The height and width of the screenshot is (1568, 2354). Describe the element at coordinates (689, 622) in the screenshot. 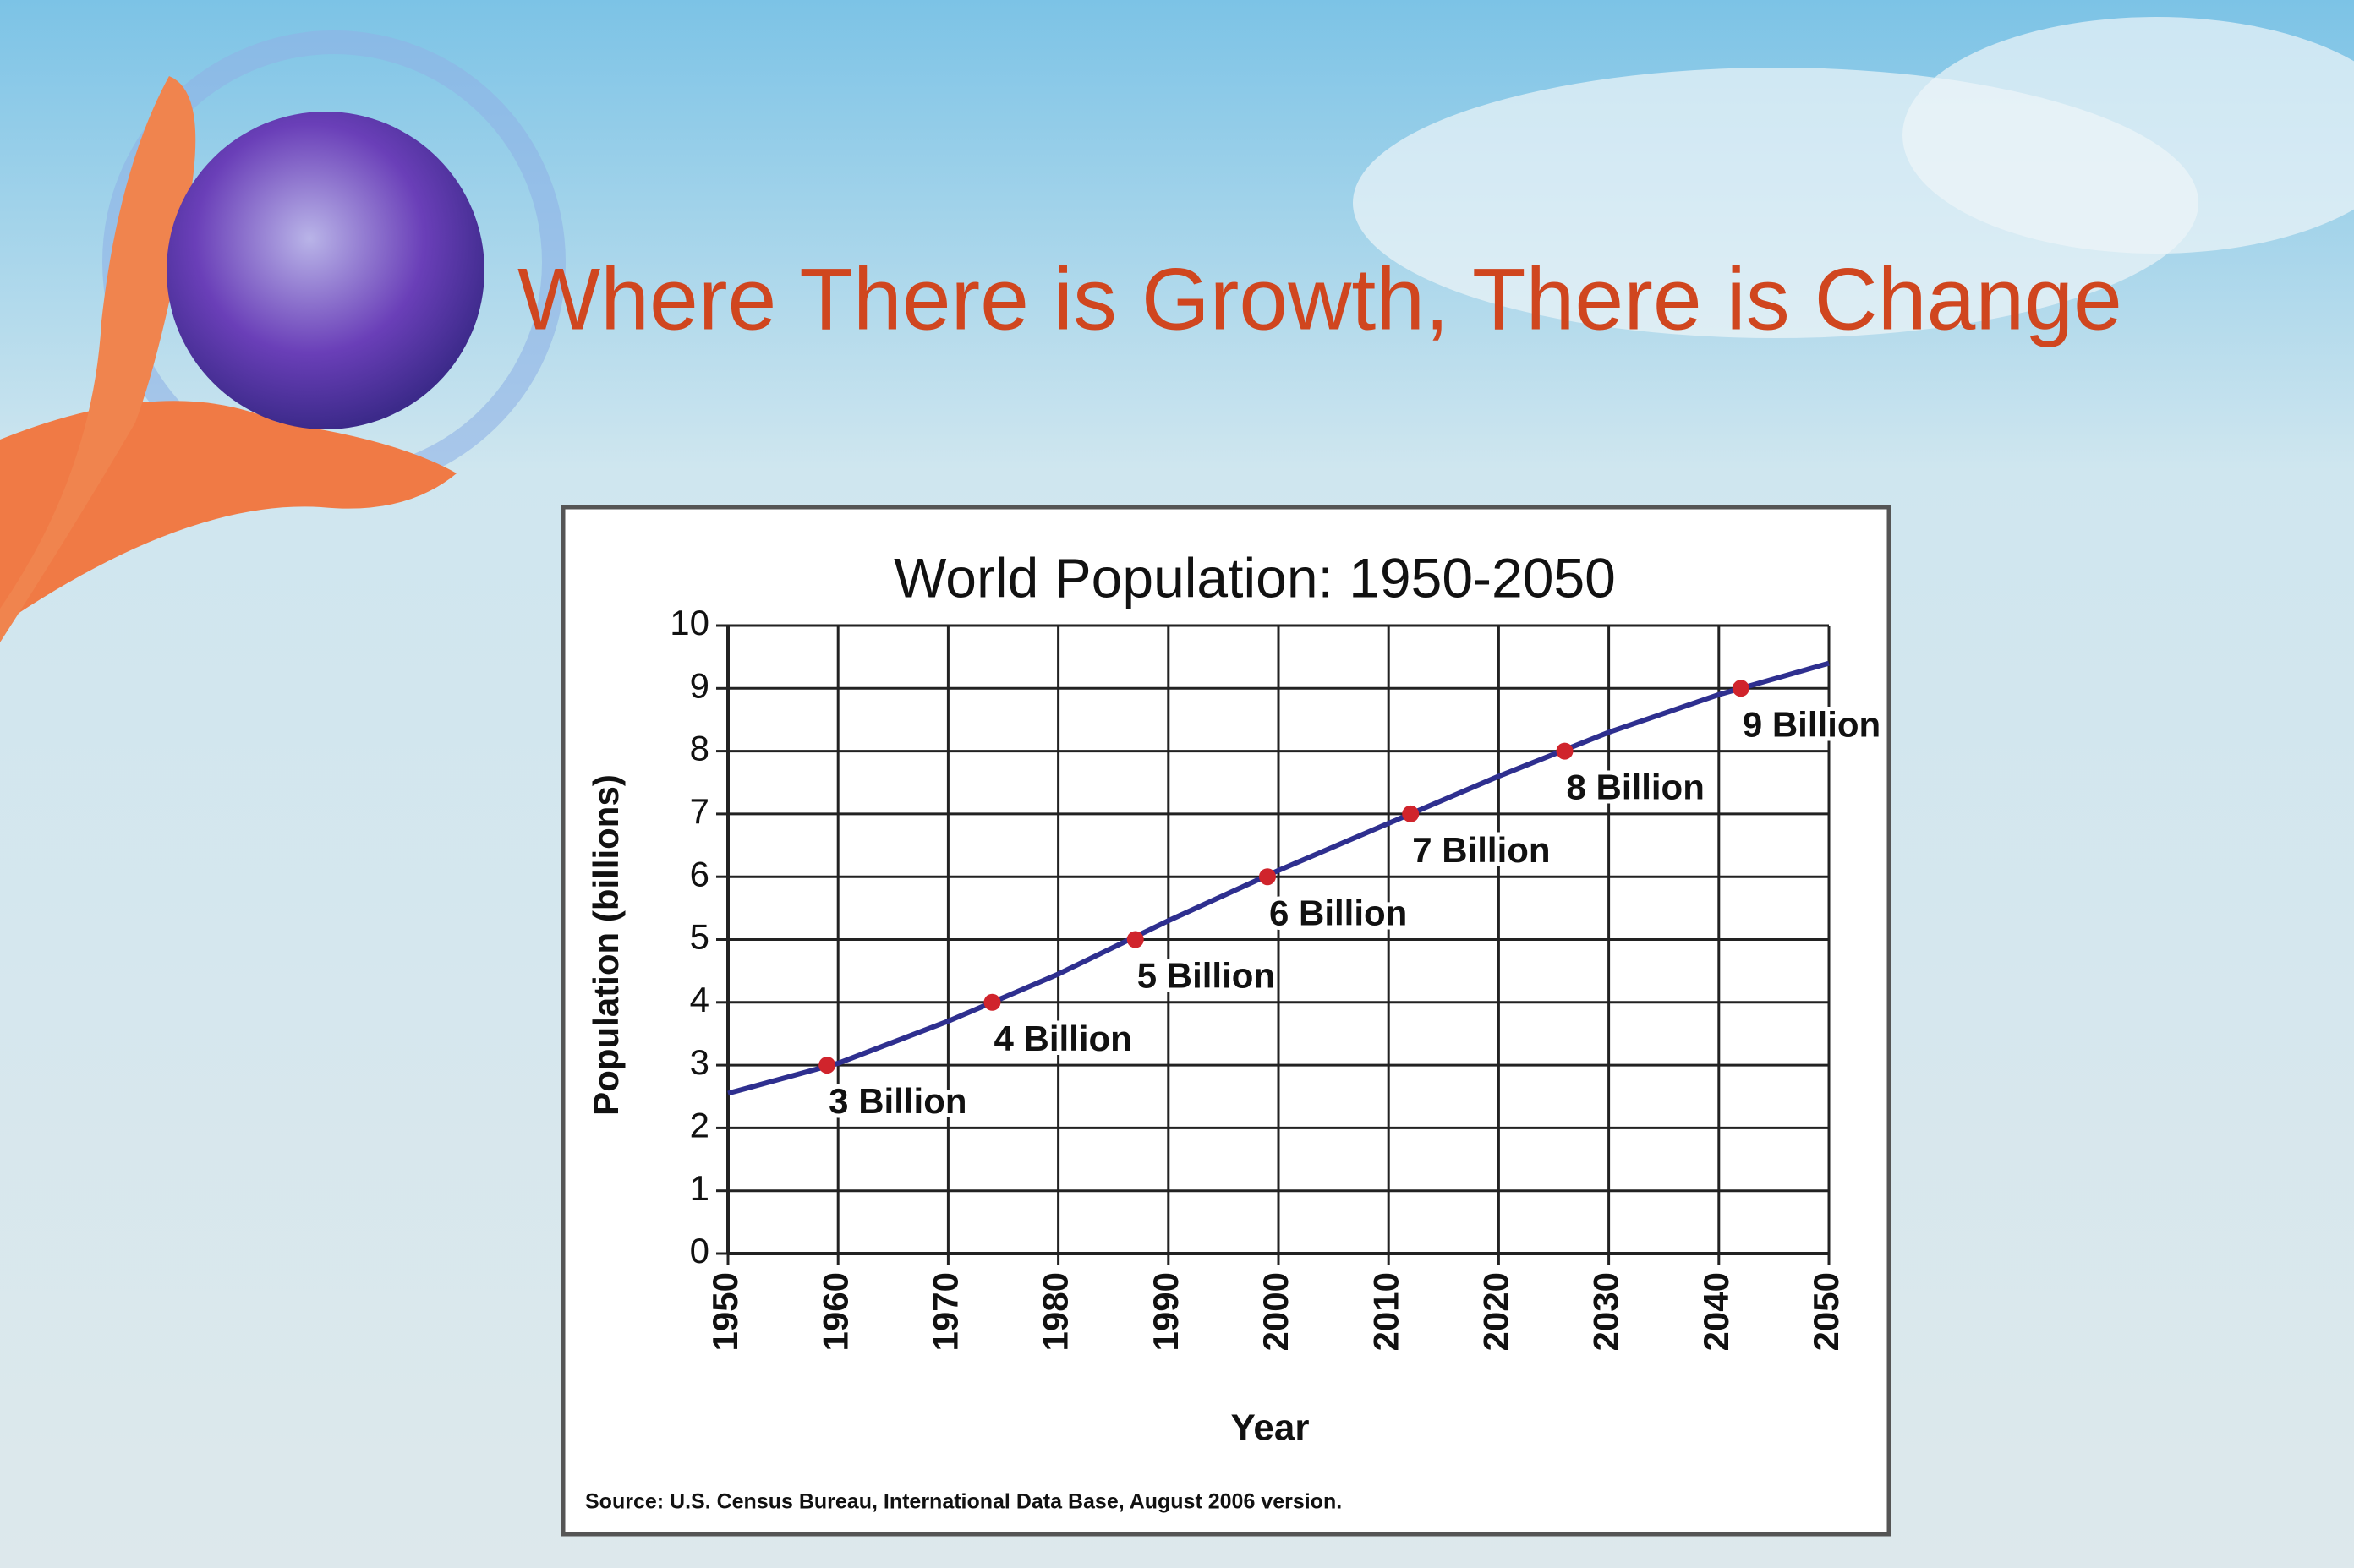

I see `y-tick-label: 10` at that location.